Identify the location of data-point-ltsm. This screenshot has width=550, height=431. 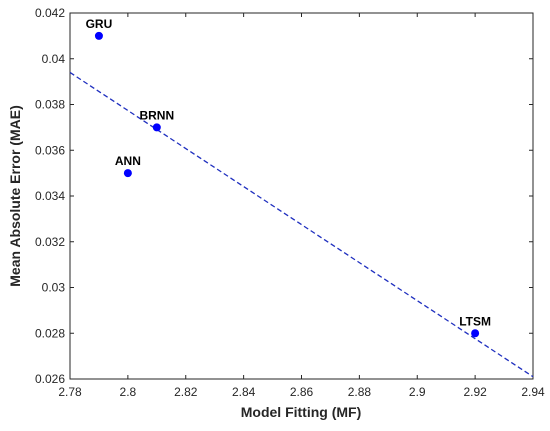
(475, 333).